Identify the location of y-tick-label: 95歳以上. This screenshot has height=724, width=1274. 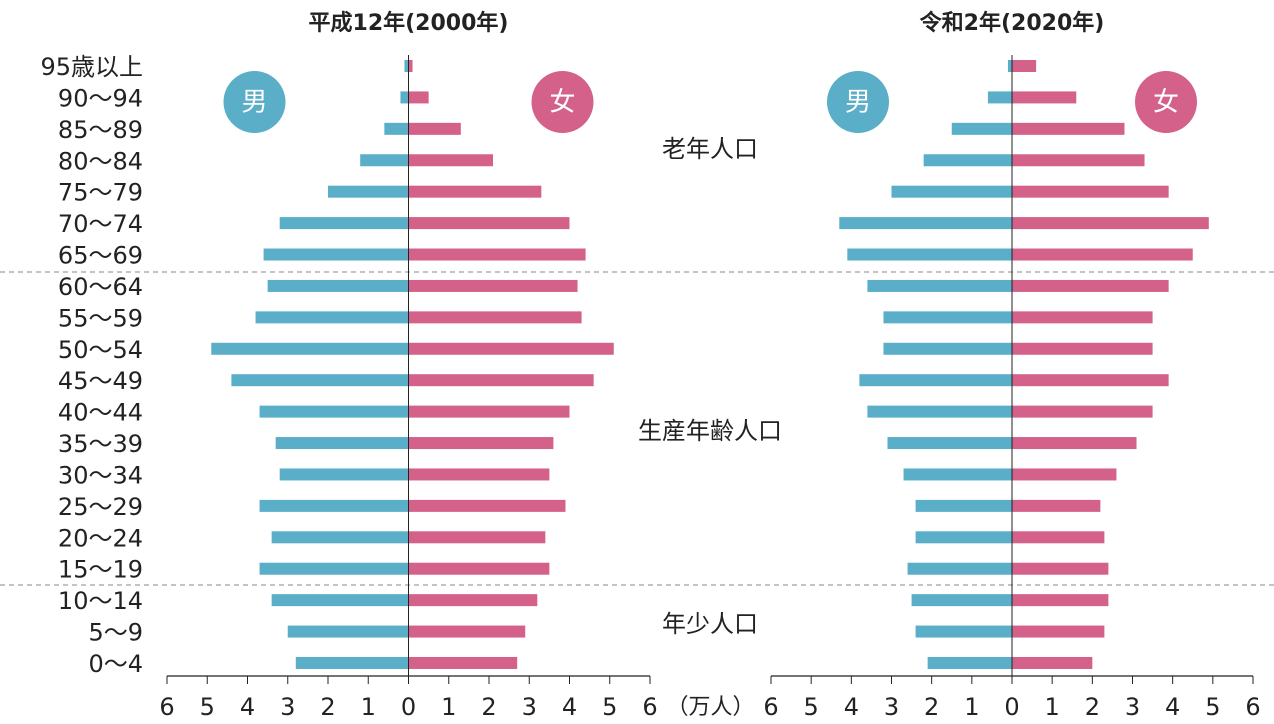
(91, 67).